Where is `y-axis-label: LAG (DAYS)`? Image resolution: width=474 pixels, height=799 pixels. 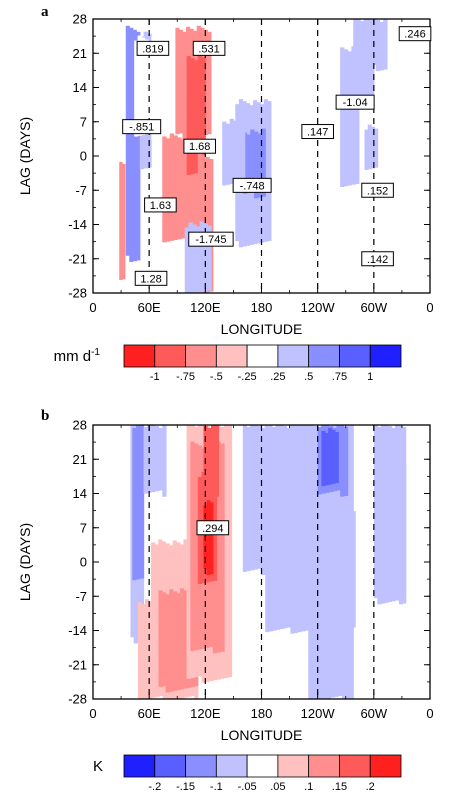 y-axis-label: LAG (DAYS) is located at coordinates (25, 156).